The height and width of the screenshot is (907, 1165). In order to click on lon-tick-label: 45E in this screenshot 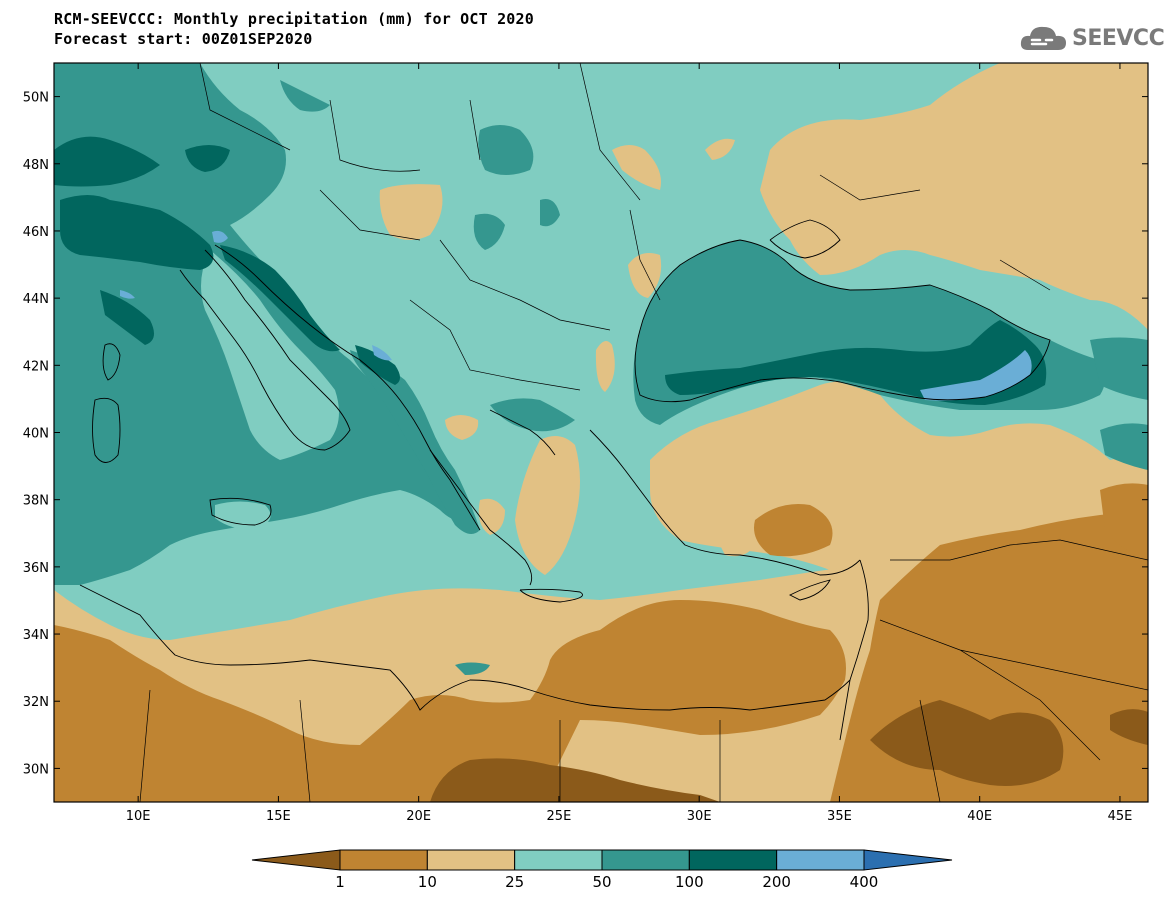, I will do `click(1120, 816)`.